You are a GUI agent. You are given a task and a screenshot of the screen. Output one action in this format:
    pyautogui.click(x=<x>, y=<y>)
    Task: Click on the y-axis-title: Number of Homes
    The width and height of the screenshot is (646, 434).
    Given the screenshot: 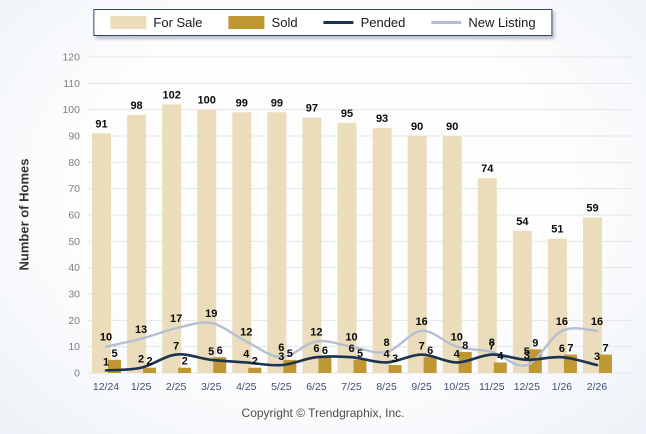 What is the action you would take?
    pyautogui.click(x=24, y=214)
    